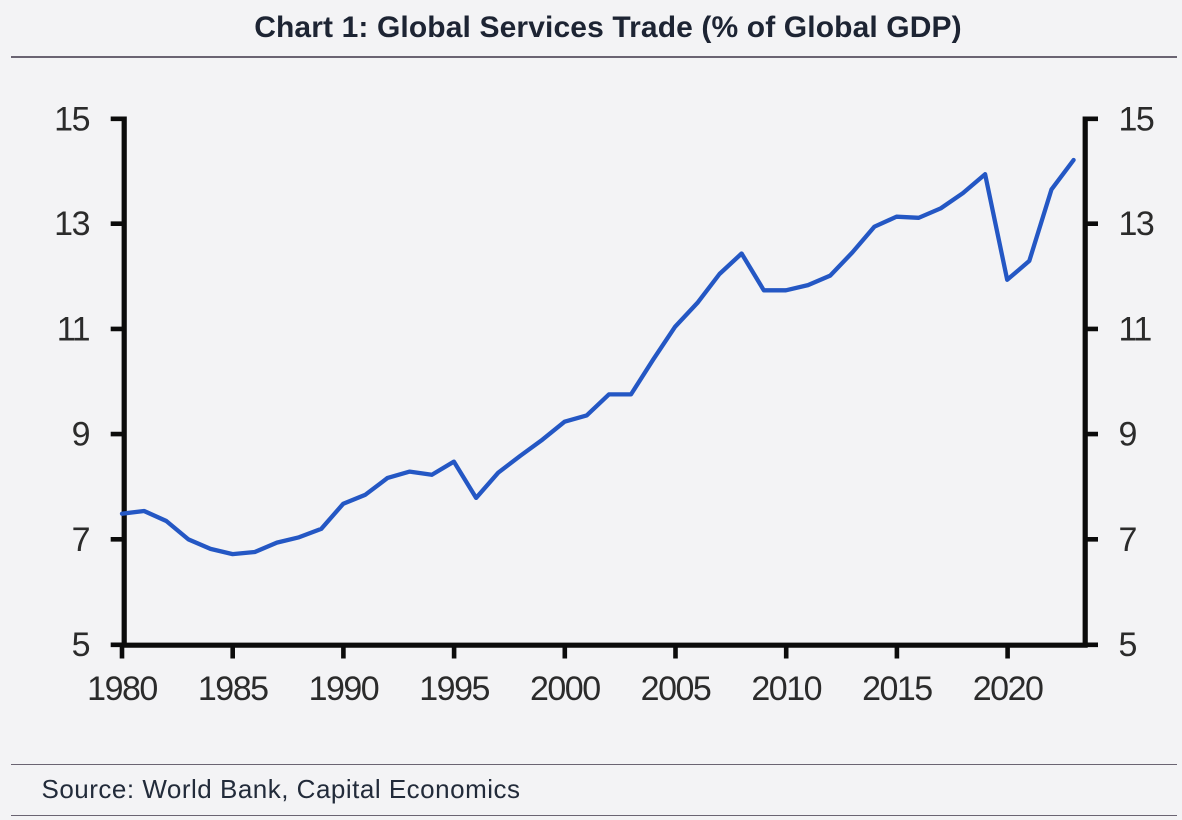  I want to click on svg-text: 1985, so click(233, 689).